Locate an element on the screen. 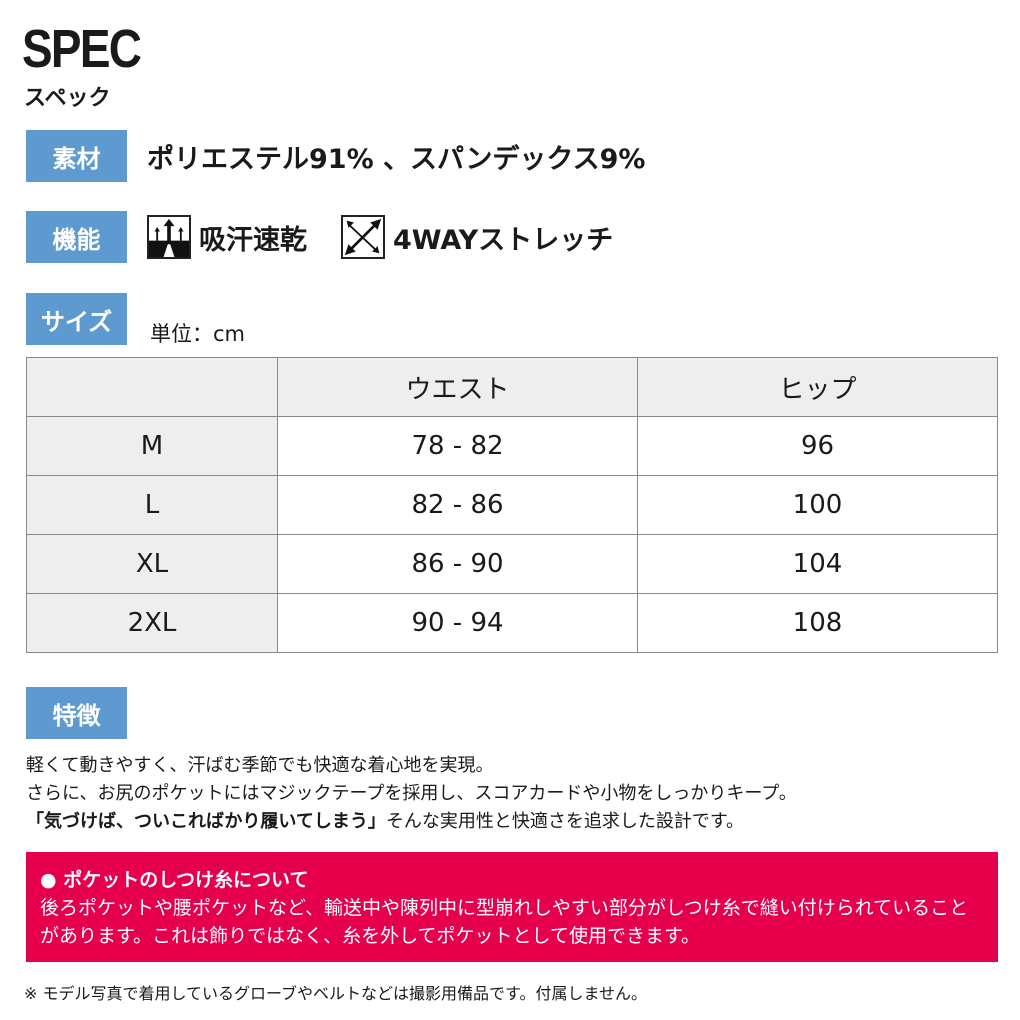 The image size is (1020, 1020). size-cell: M is located at coordinates (152, 446).